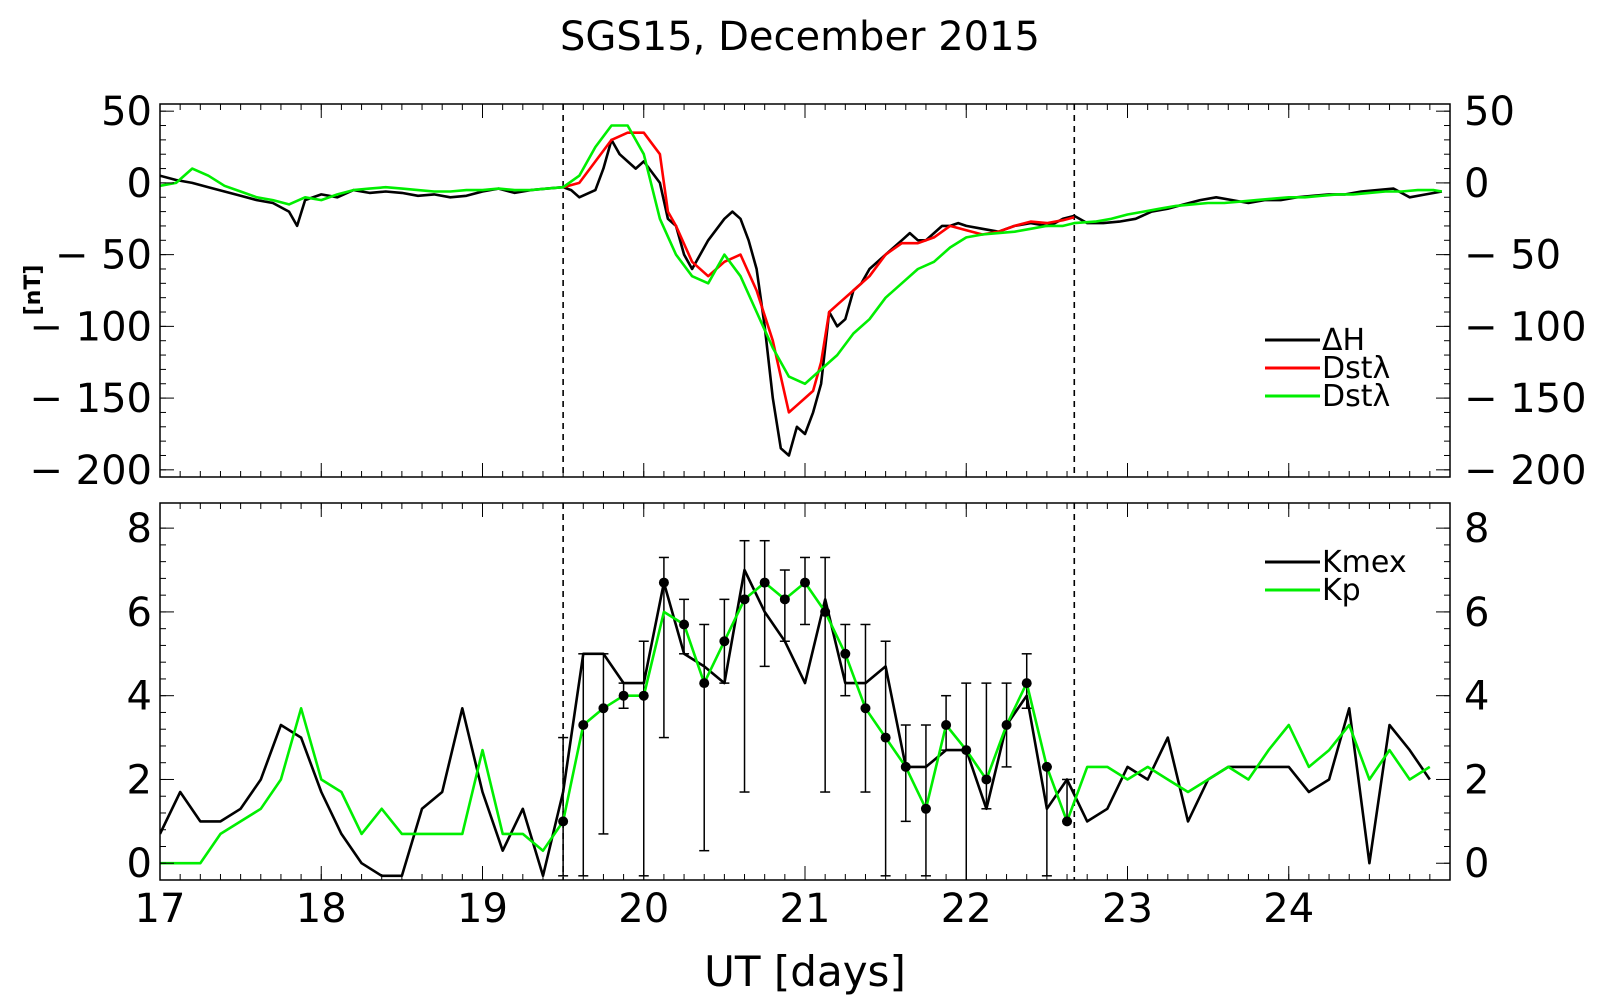  What do you see at coordinates (805, 909) in the screenshot?
I see `bottom-xtick-label: 21` at bounding box center [805, 909].